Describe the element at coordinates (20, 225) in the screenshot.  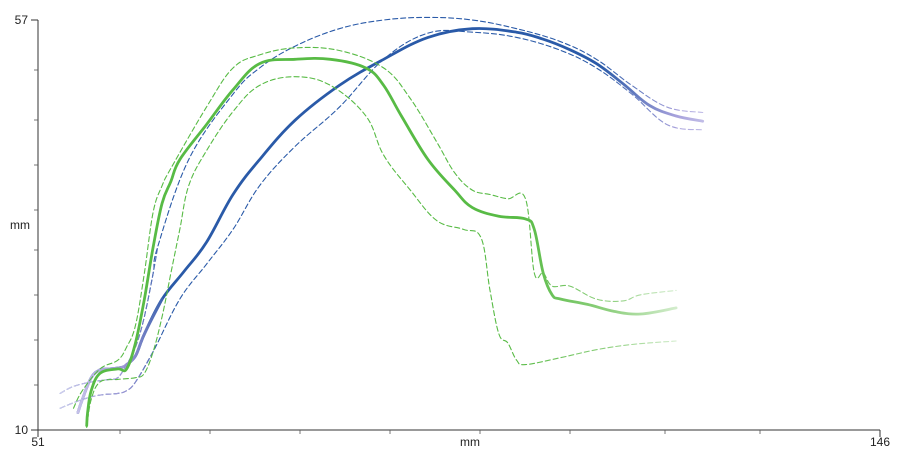
I see `y-axis-title: mm` at that location.